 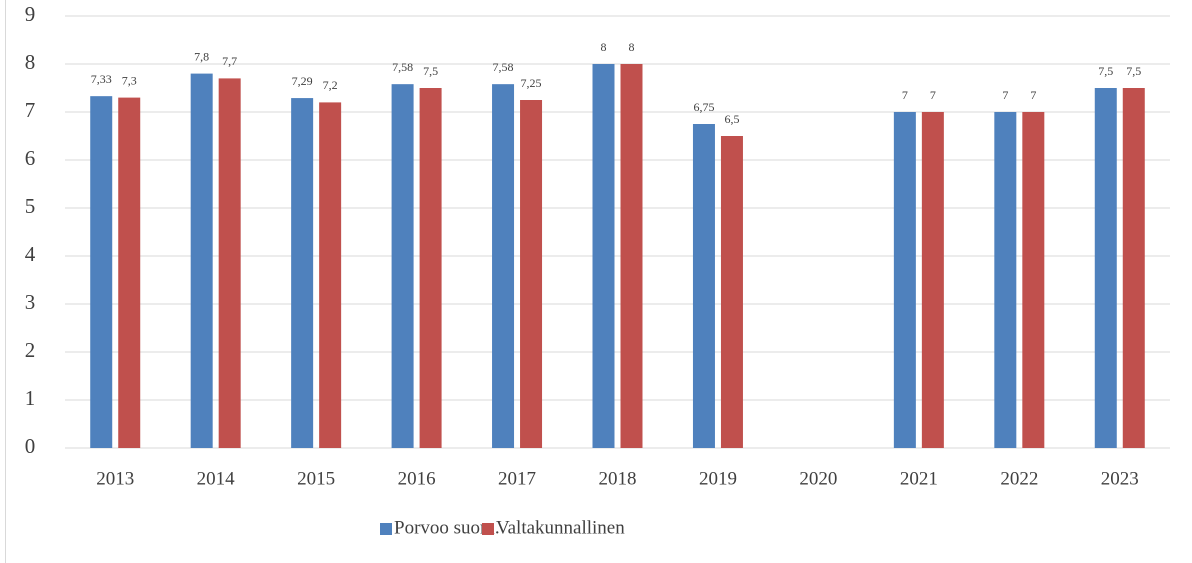 What do you see at coordinates (30, 110) in the screenshot?
I see `y-tick-label: 7` at bounding box center [30, 110].